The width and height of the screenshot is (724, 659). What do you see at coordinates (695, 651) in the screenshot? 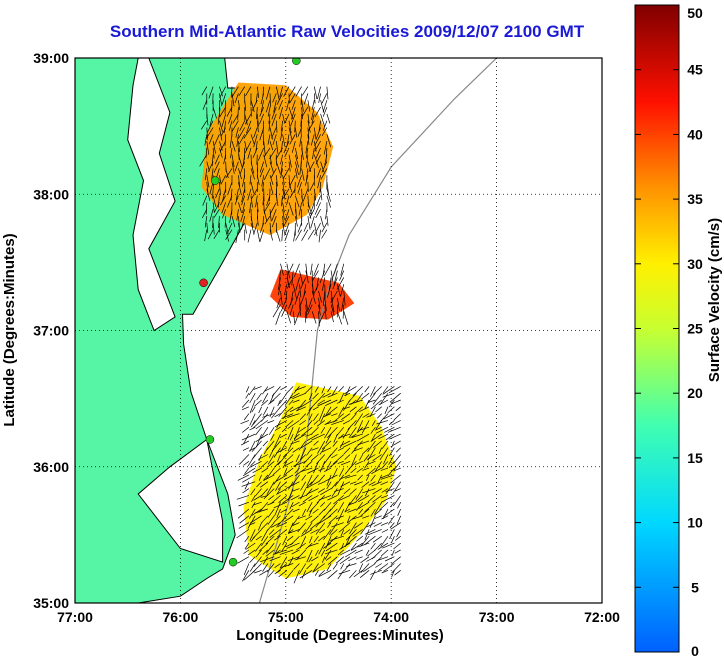
I see `colorbar-tick-label: 0` at bounding box center [695, 651].